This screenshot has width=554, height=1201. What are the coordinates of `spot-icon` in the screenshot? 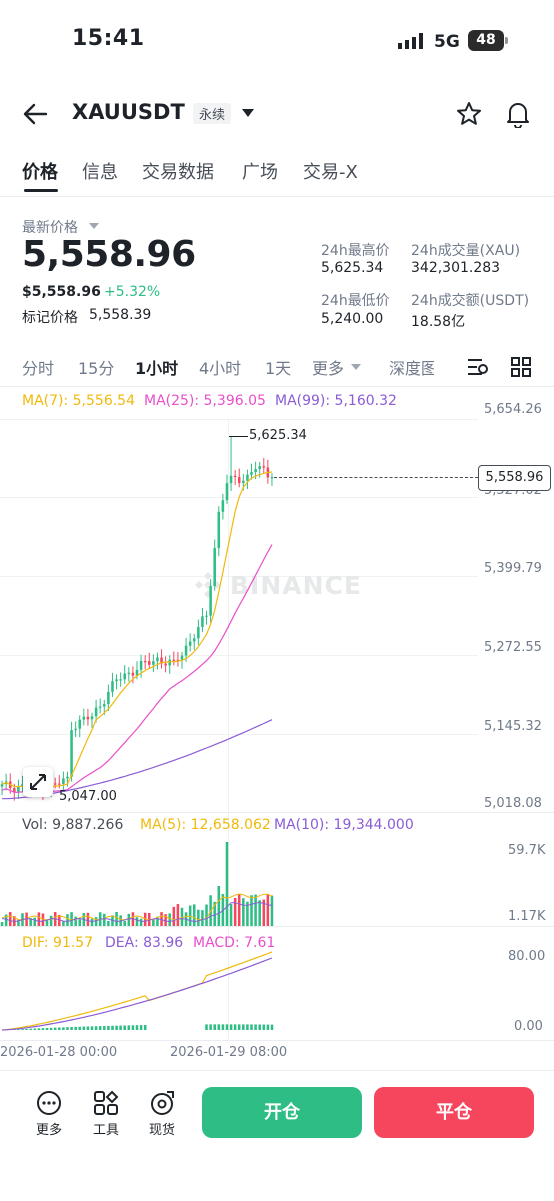 It's located at (162, 1103).